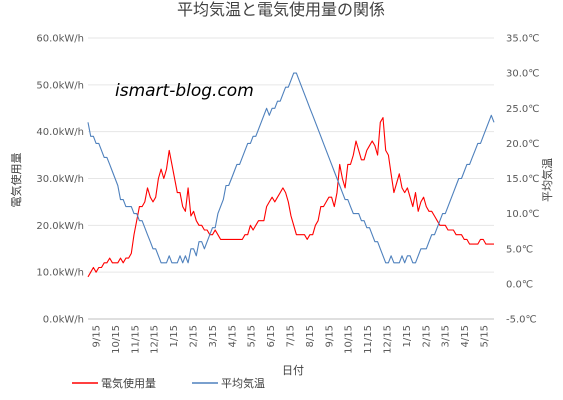 This screenshot has height=400, width=563. What do you see at coordinates (519, 249) in the screenshot?
I see `right-tick-label: 5.0℃` at bounding box center [519, 249].